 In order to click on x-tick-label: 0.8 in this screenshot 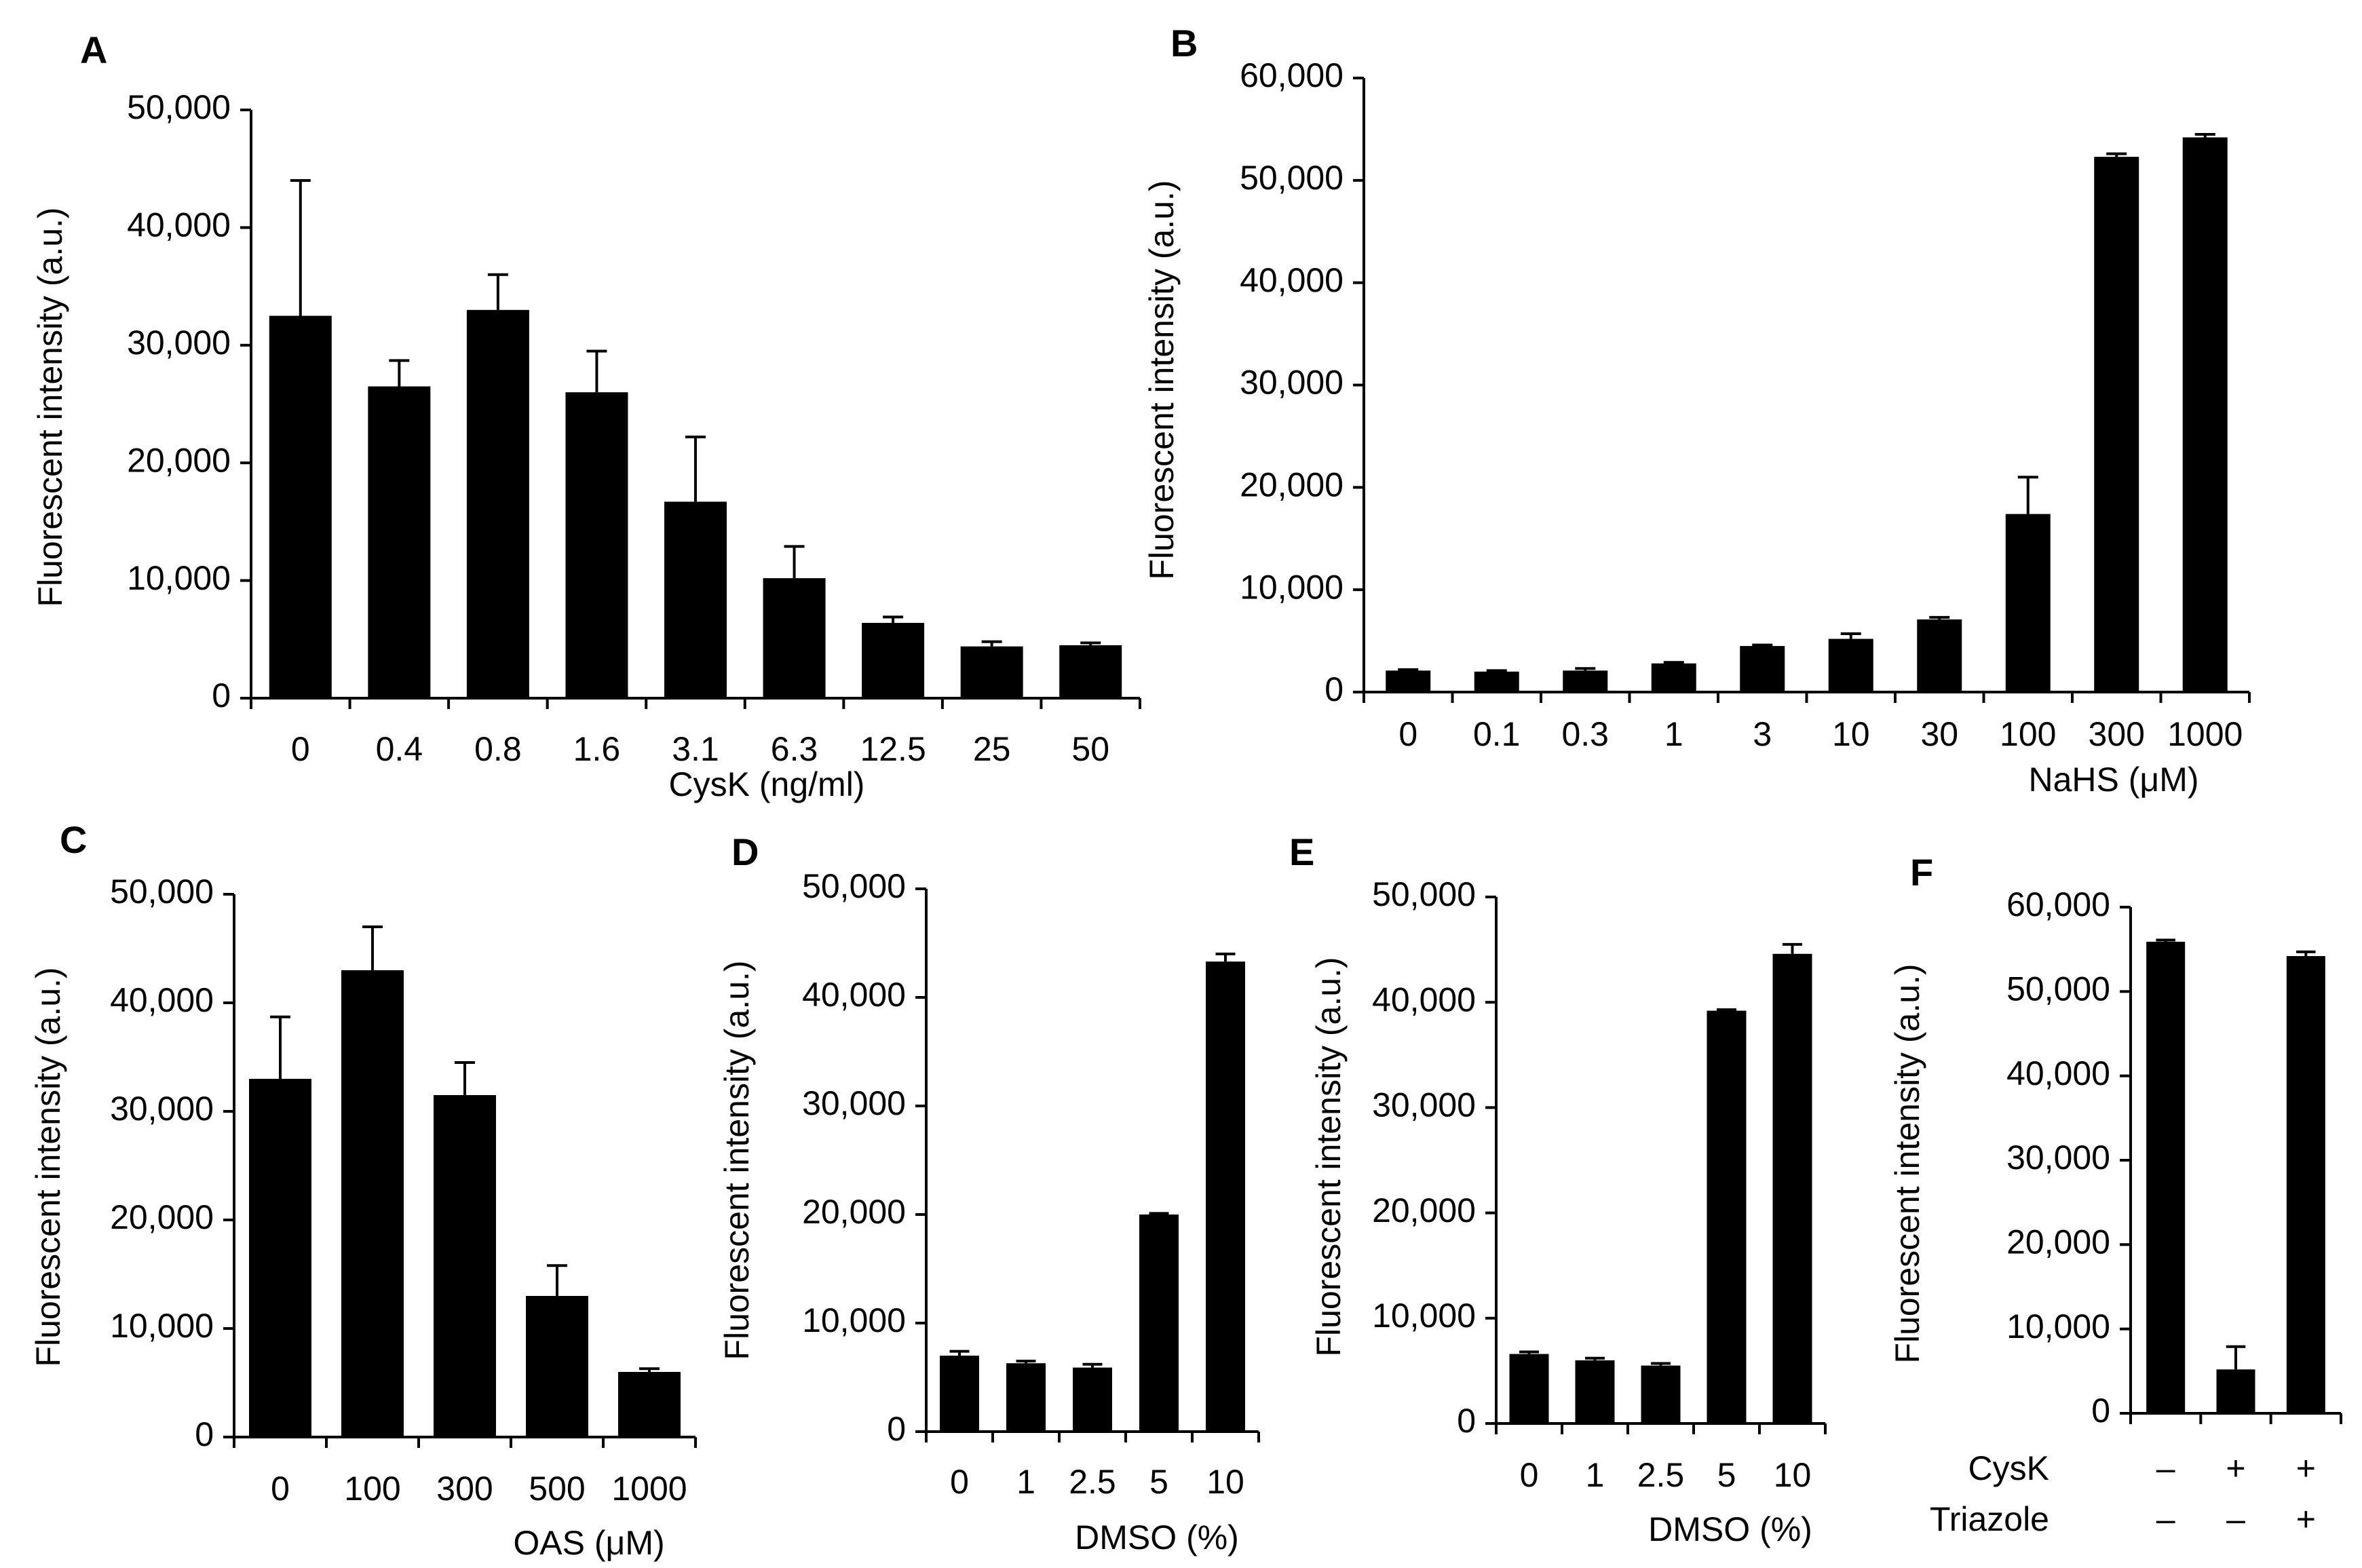, I will do `click(498, 749)`.